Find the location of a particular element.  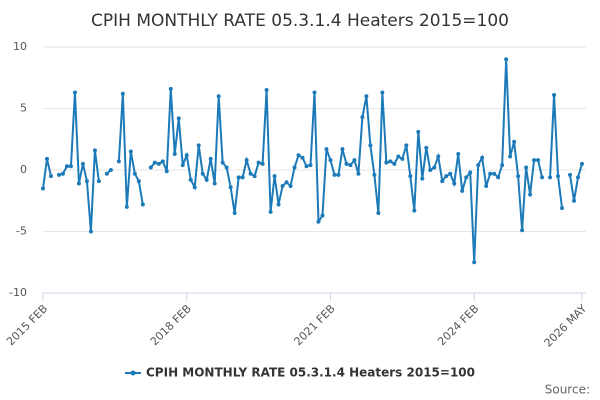

x-tick-label: 2026 MAY is located at coordinates (566, 326).